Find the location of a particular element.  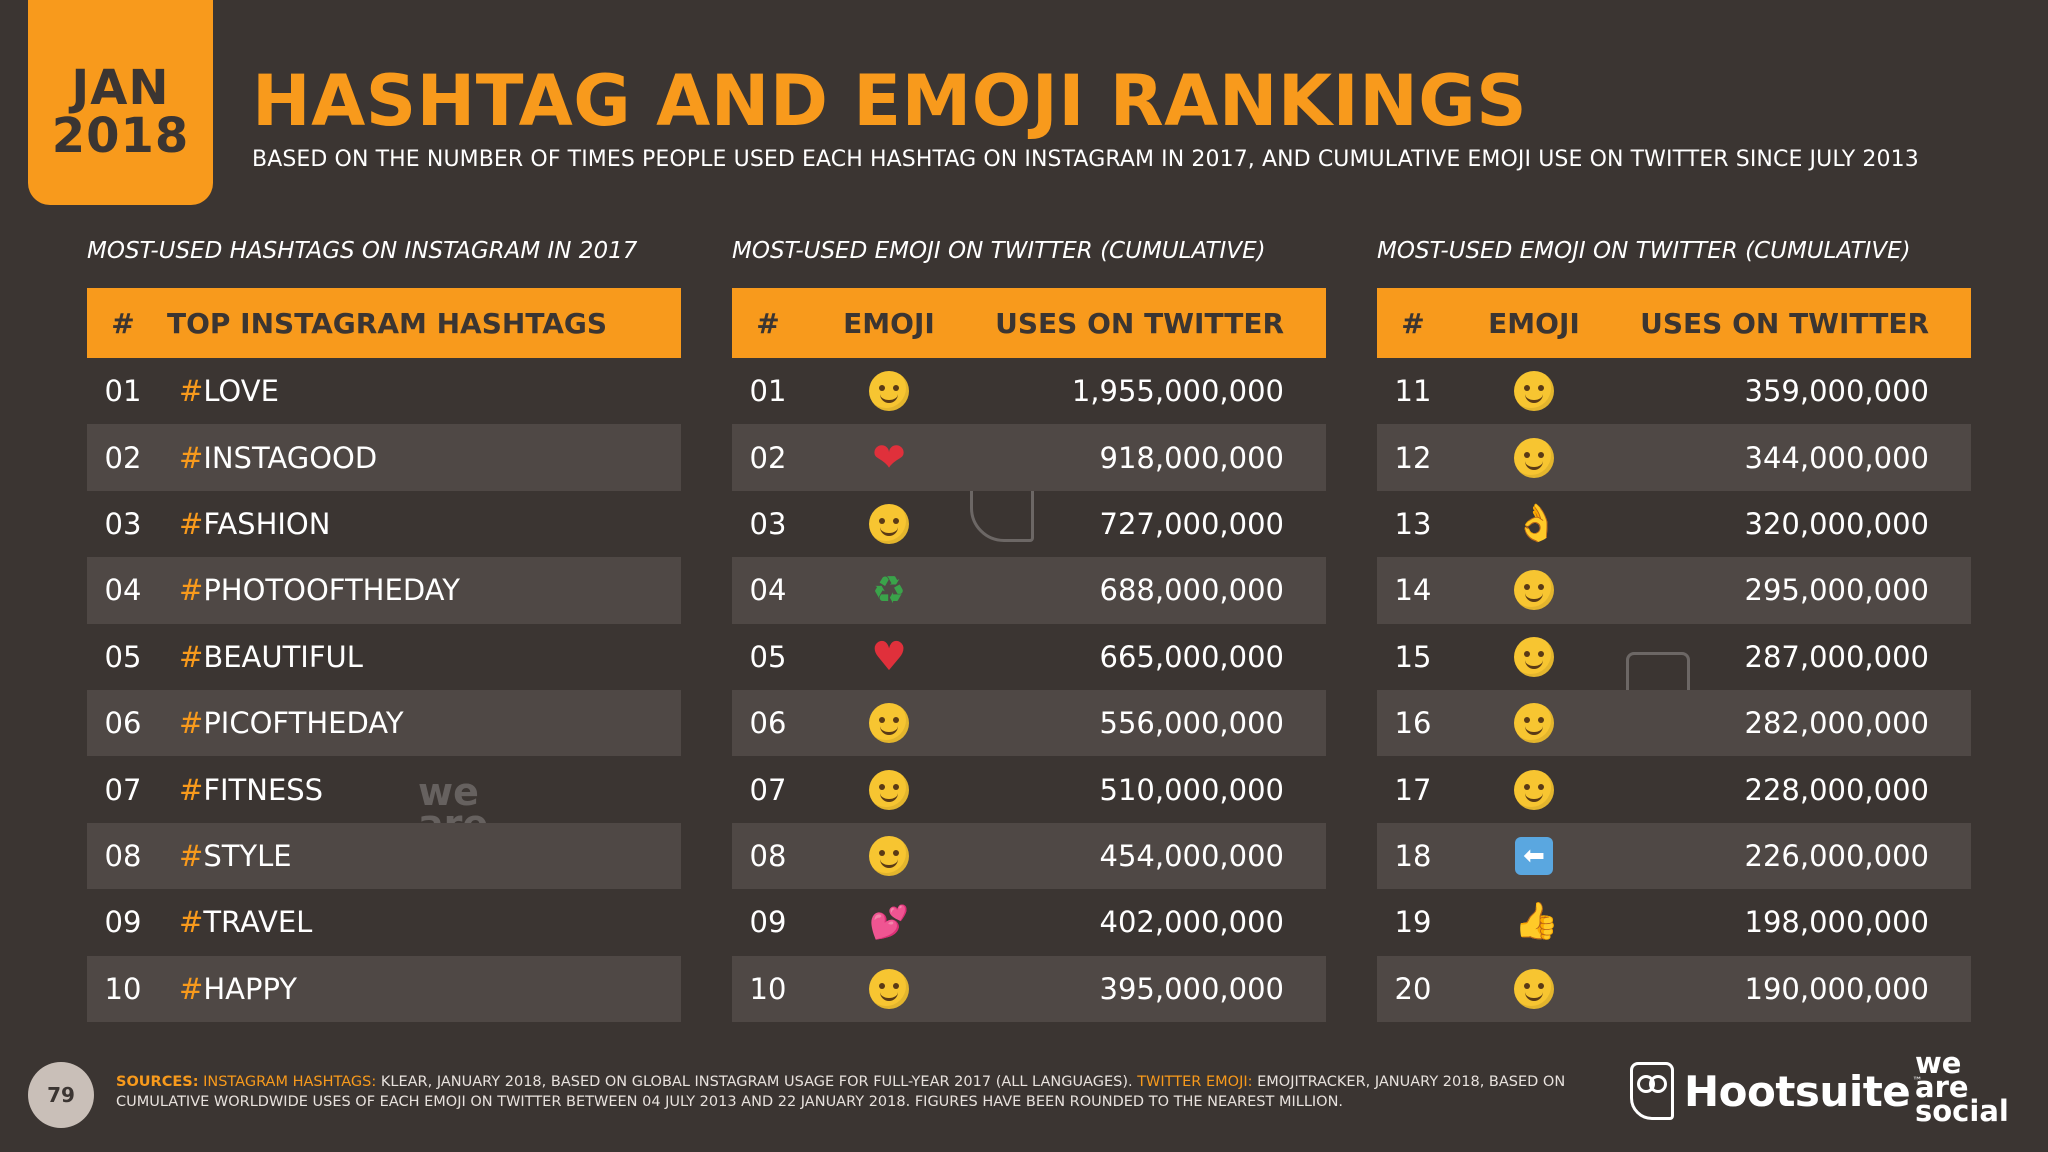

rank-cell: 13 is located at coordinates (1413, 523).